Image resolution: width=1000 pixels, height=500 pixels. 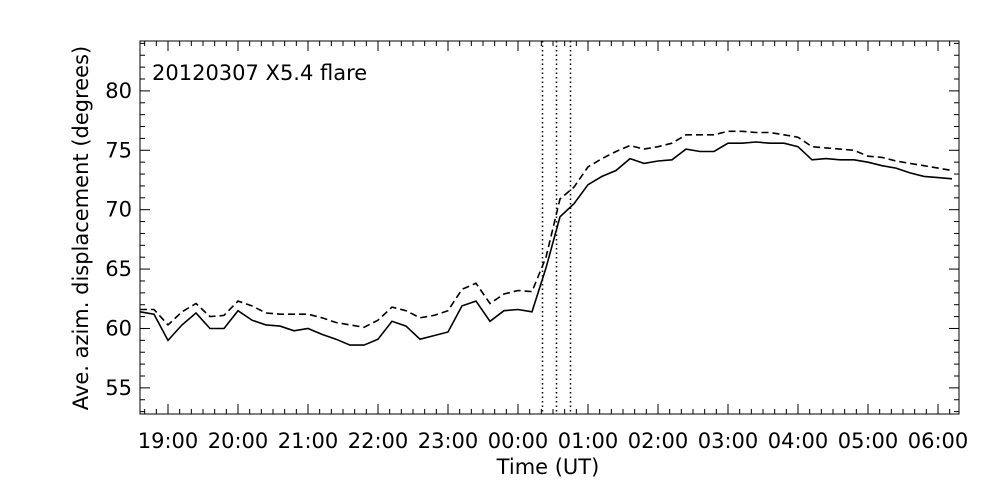 I want to click on flare-annotation: 20120307 X5.4 flare, so click(x=259, y=73).